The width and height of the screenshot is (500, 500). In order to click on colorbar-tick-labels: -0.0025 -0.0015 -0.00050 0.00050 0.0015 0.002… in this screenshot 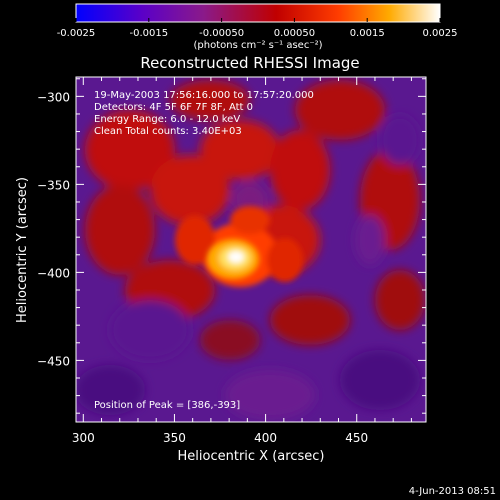, I will do `click(257, 33)`.